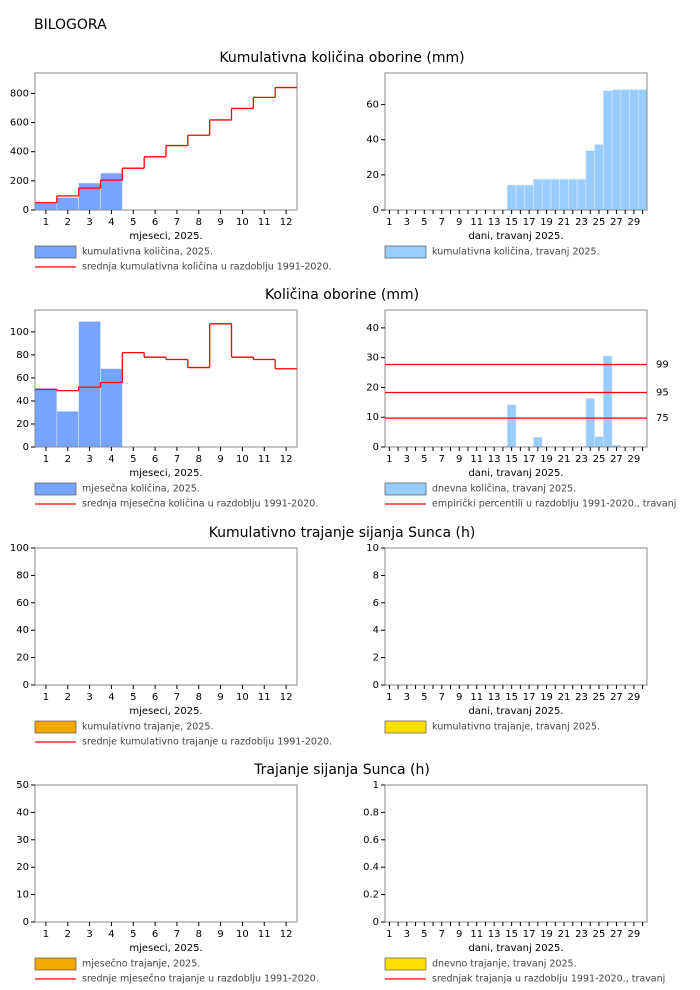  I want to click on y-tick-label: 80, so click(22, 355).